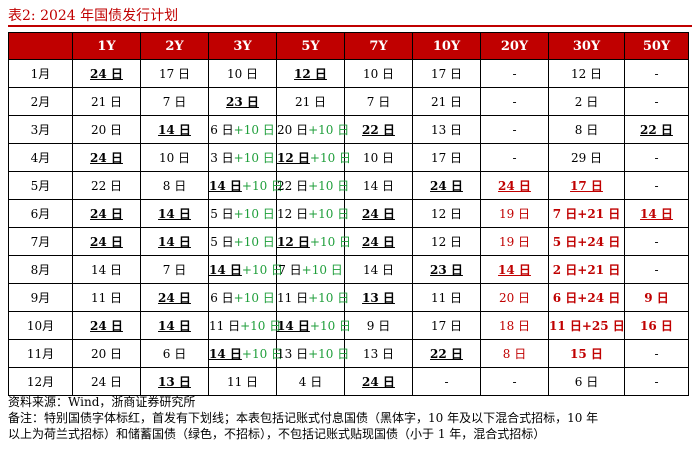 The height and width of the screenshot is (456, 700). I want to click on header-cell: 20Y, so click(514, 46).